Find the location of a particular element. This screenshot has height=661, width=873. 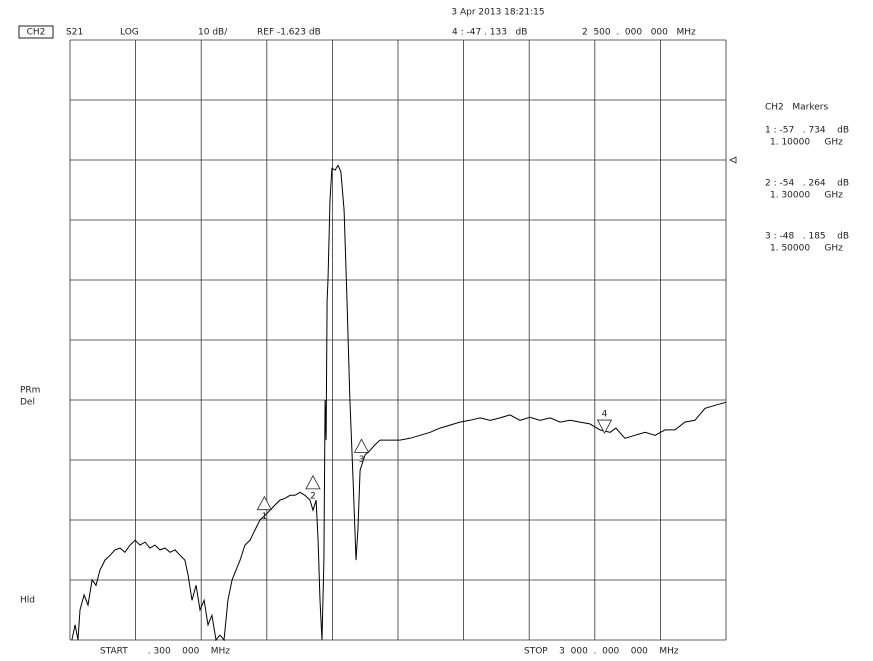

marker-label: 1 is located at coordinates (265, 517).